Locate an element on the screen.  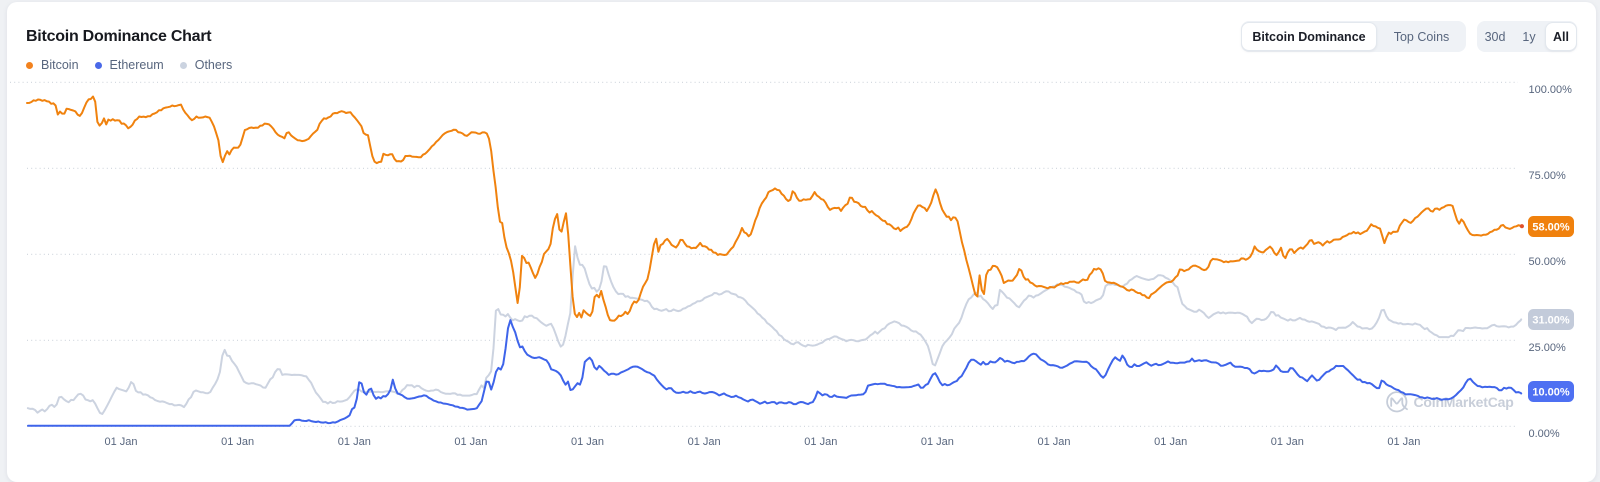
svg-text: 75.00% is located at coordinates (1548, 176).